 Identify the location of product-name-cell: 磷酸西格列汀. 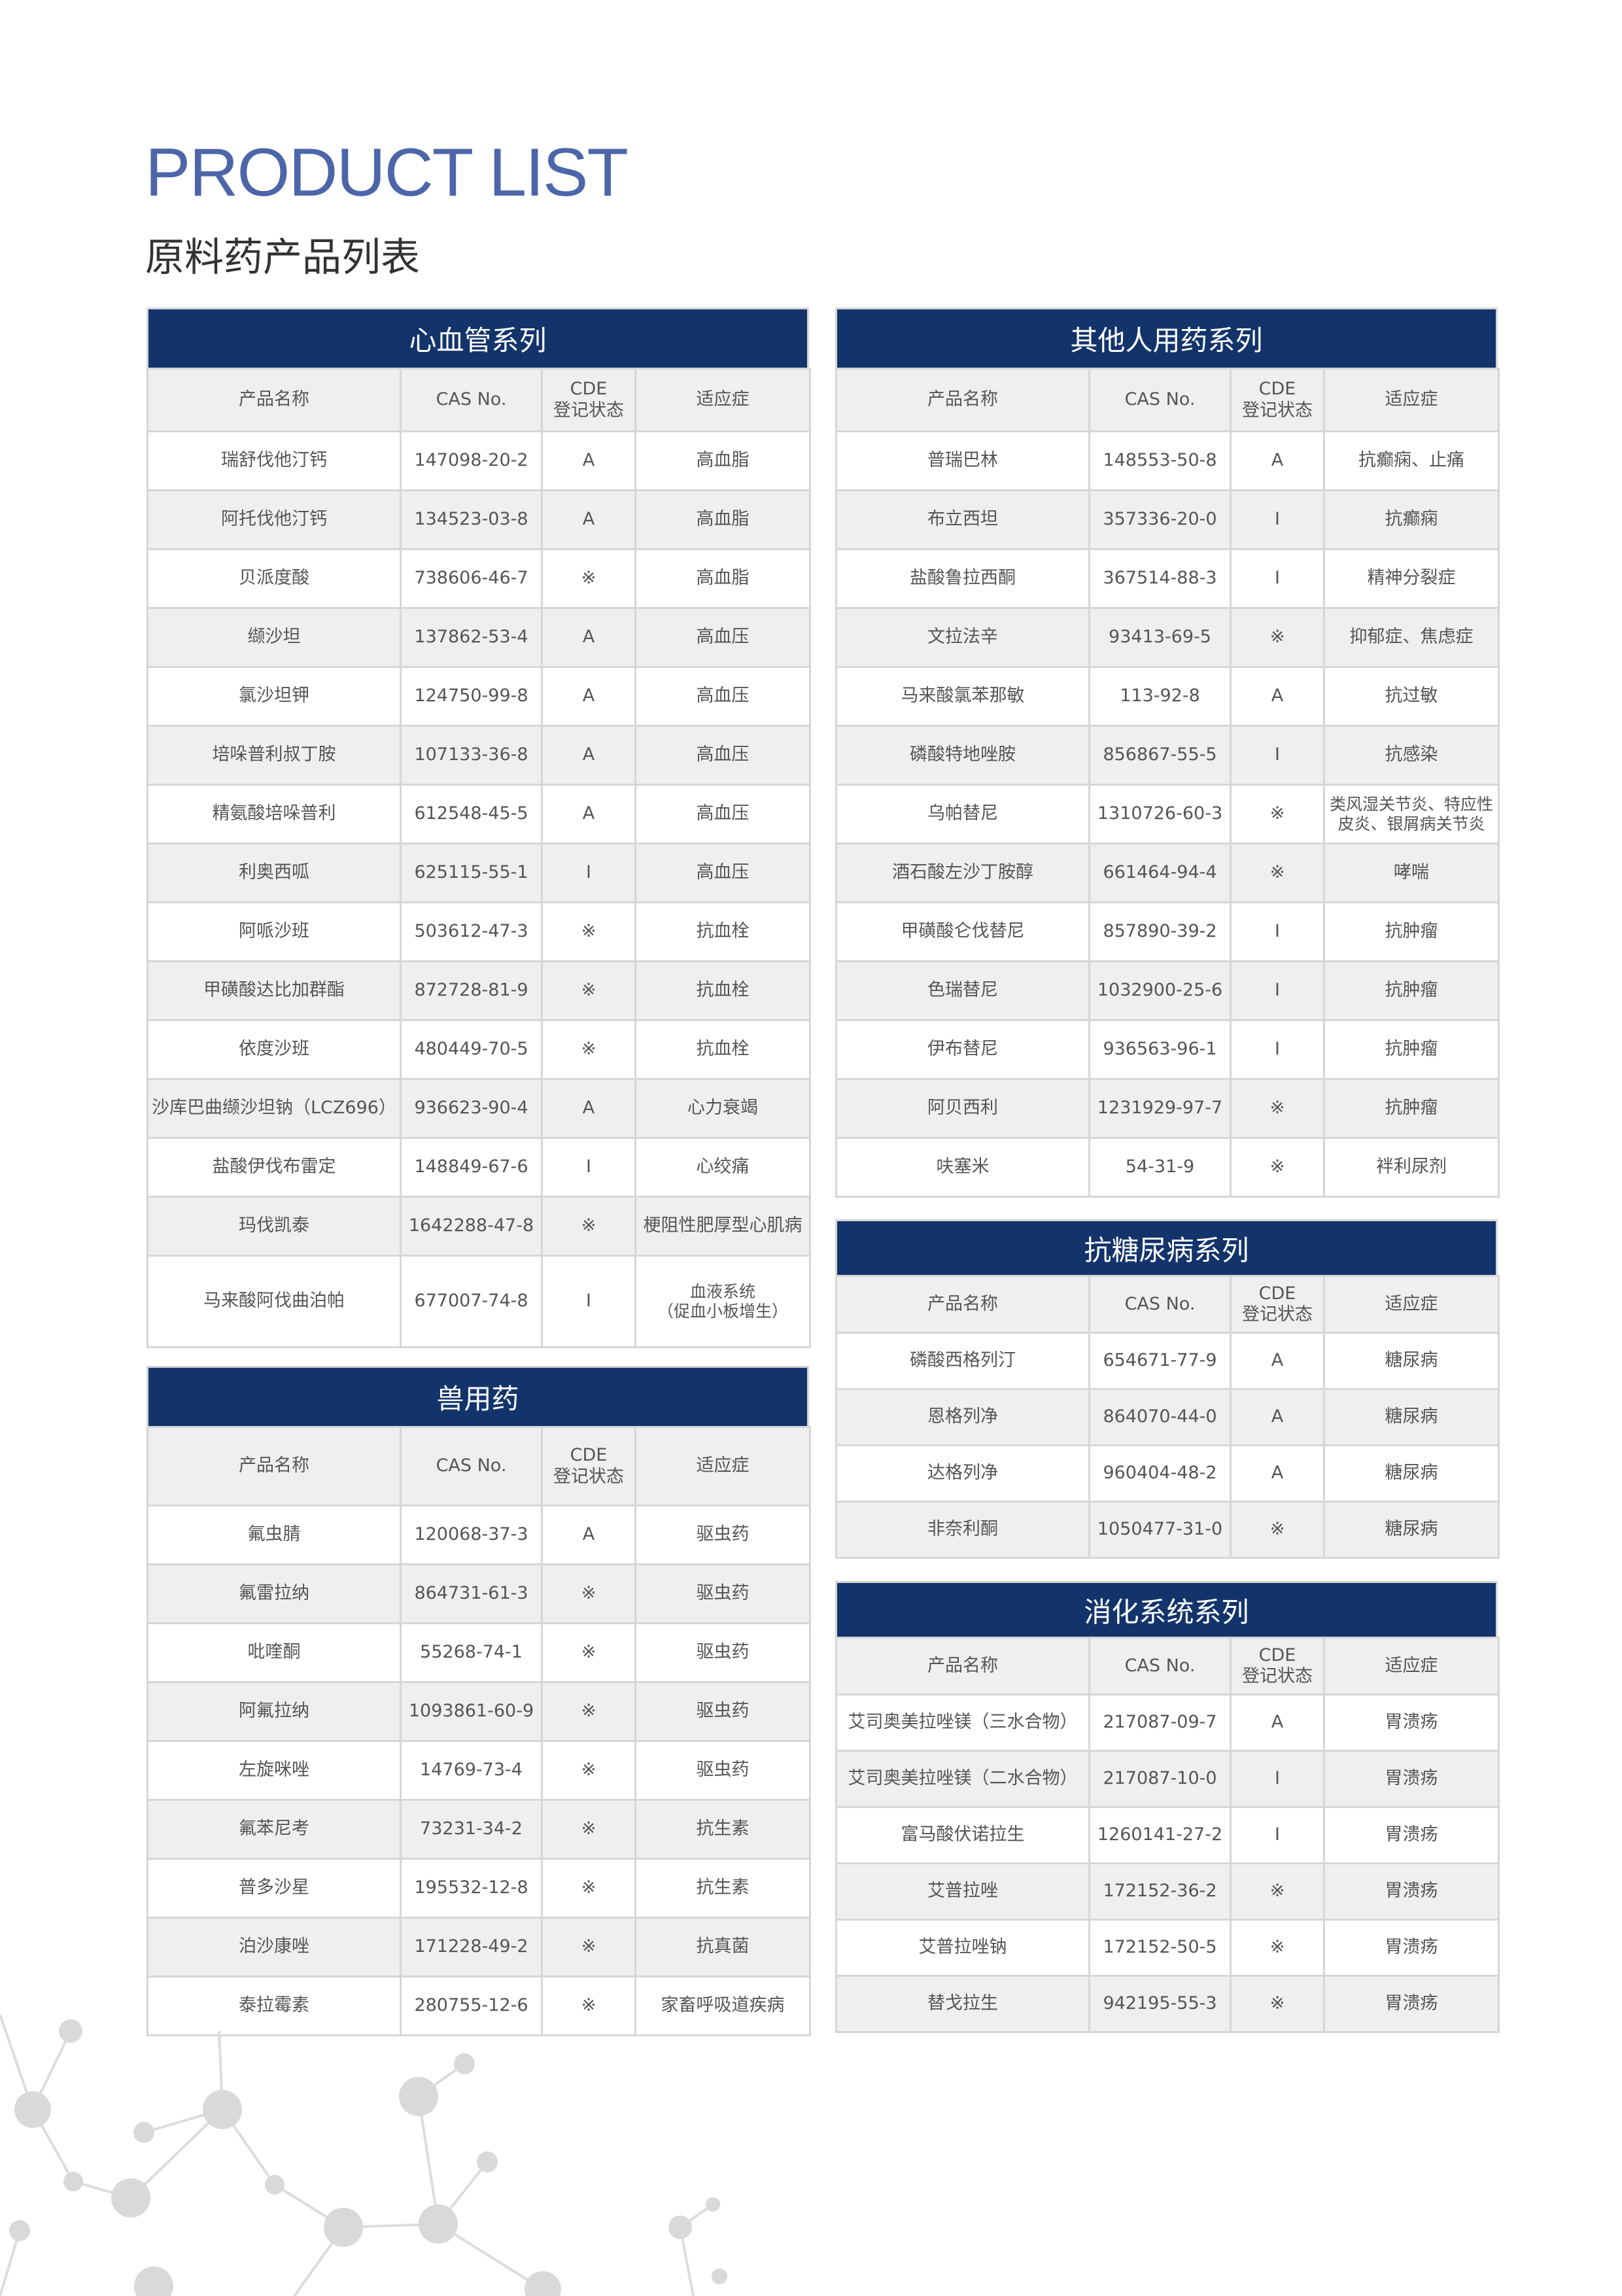
(963, 1361).